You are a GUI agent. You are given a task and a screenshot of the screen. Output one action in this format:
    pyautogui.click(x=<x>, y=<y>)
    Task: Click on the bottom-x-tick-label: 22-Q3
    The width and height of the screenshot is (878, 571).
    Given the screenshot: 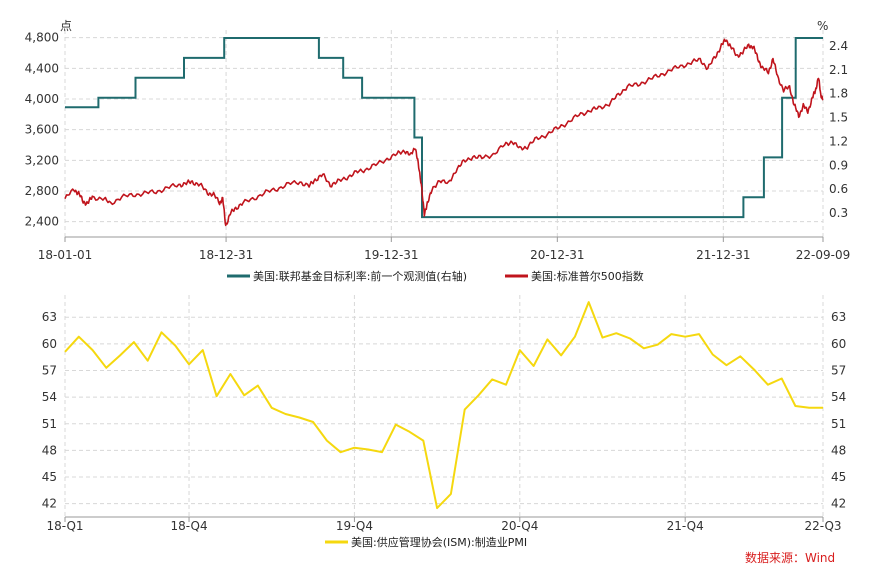 What is the action you would take?
    pyautogui.click(x=822, y=526)
    